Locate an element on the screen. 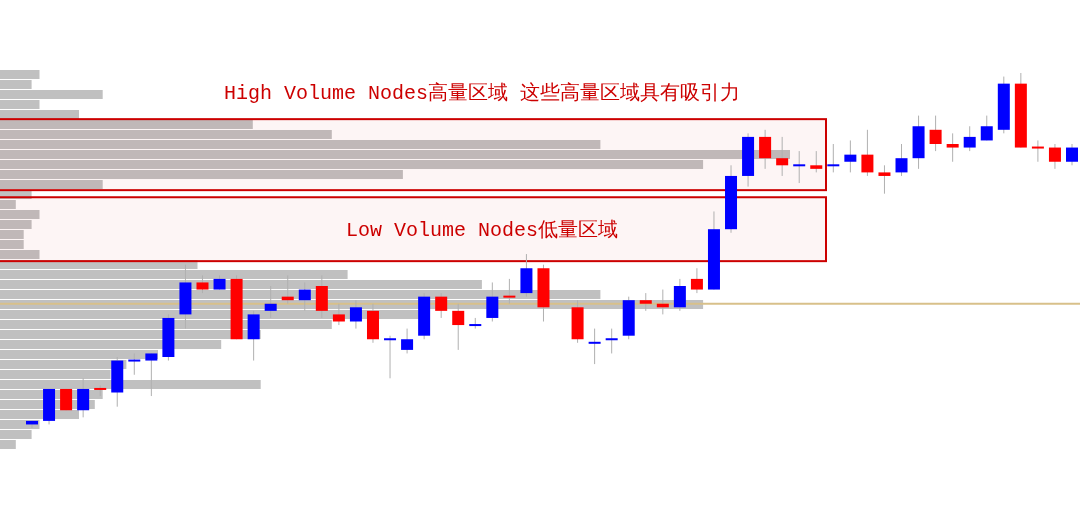 This screenshot has height=517, width=1080. band-label: Low Volume Nodes低量区域 is located at coordinates (482, 231).